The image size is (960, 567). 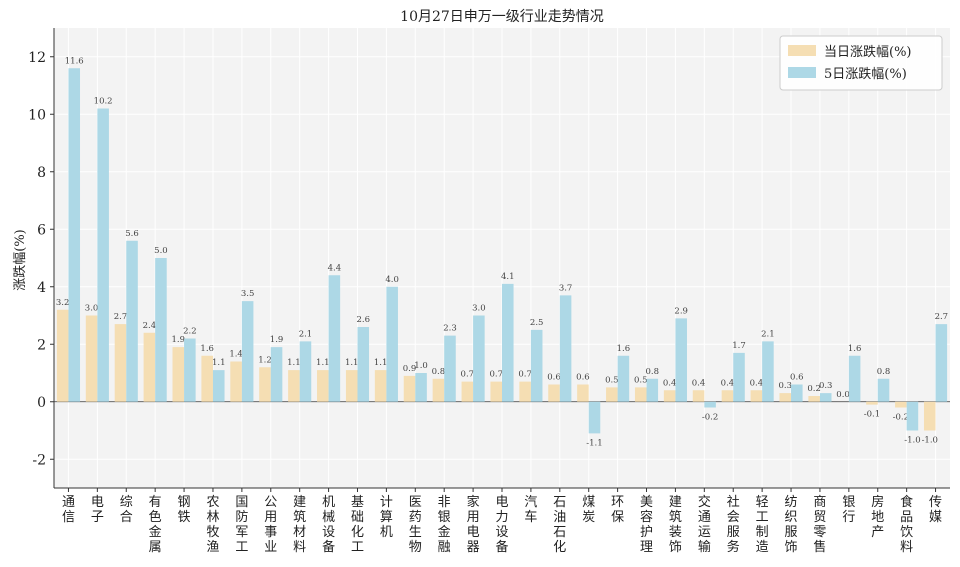 What do you see at coordinates (299, 525) in the screenshot?
I see `category-label: 建筑材料` at bounding box center [299, 525].